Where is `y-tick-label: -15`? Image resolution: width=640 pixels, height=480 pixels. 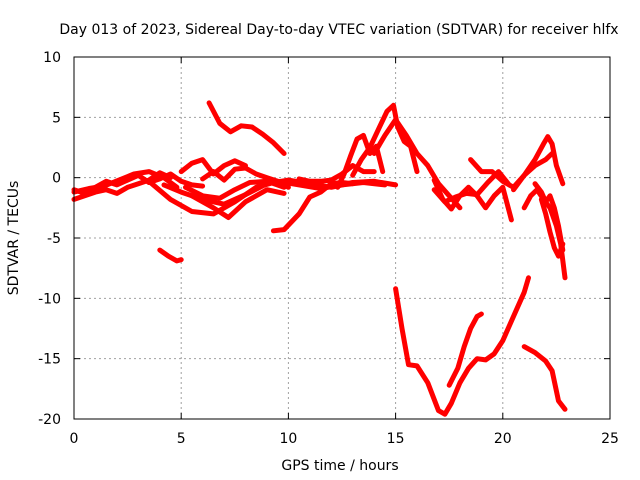 y-tick-label: -15 is located at coordinates (49, 360).